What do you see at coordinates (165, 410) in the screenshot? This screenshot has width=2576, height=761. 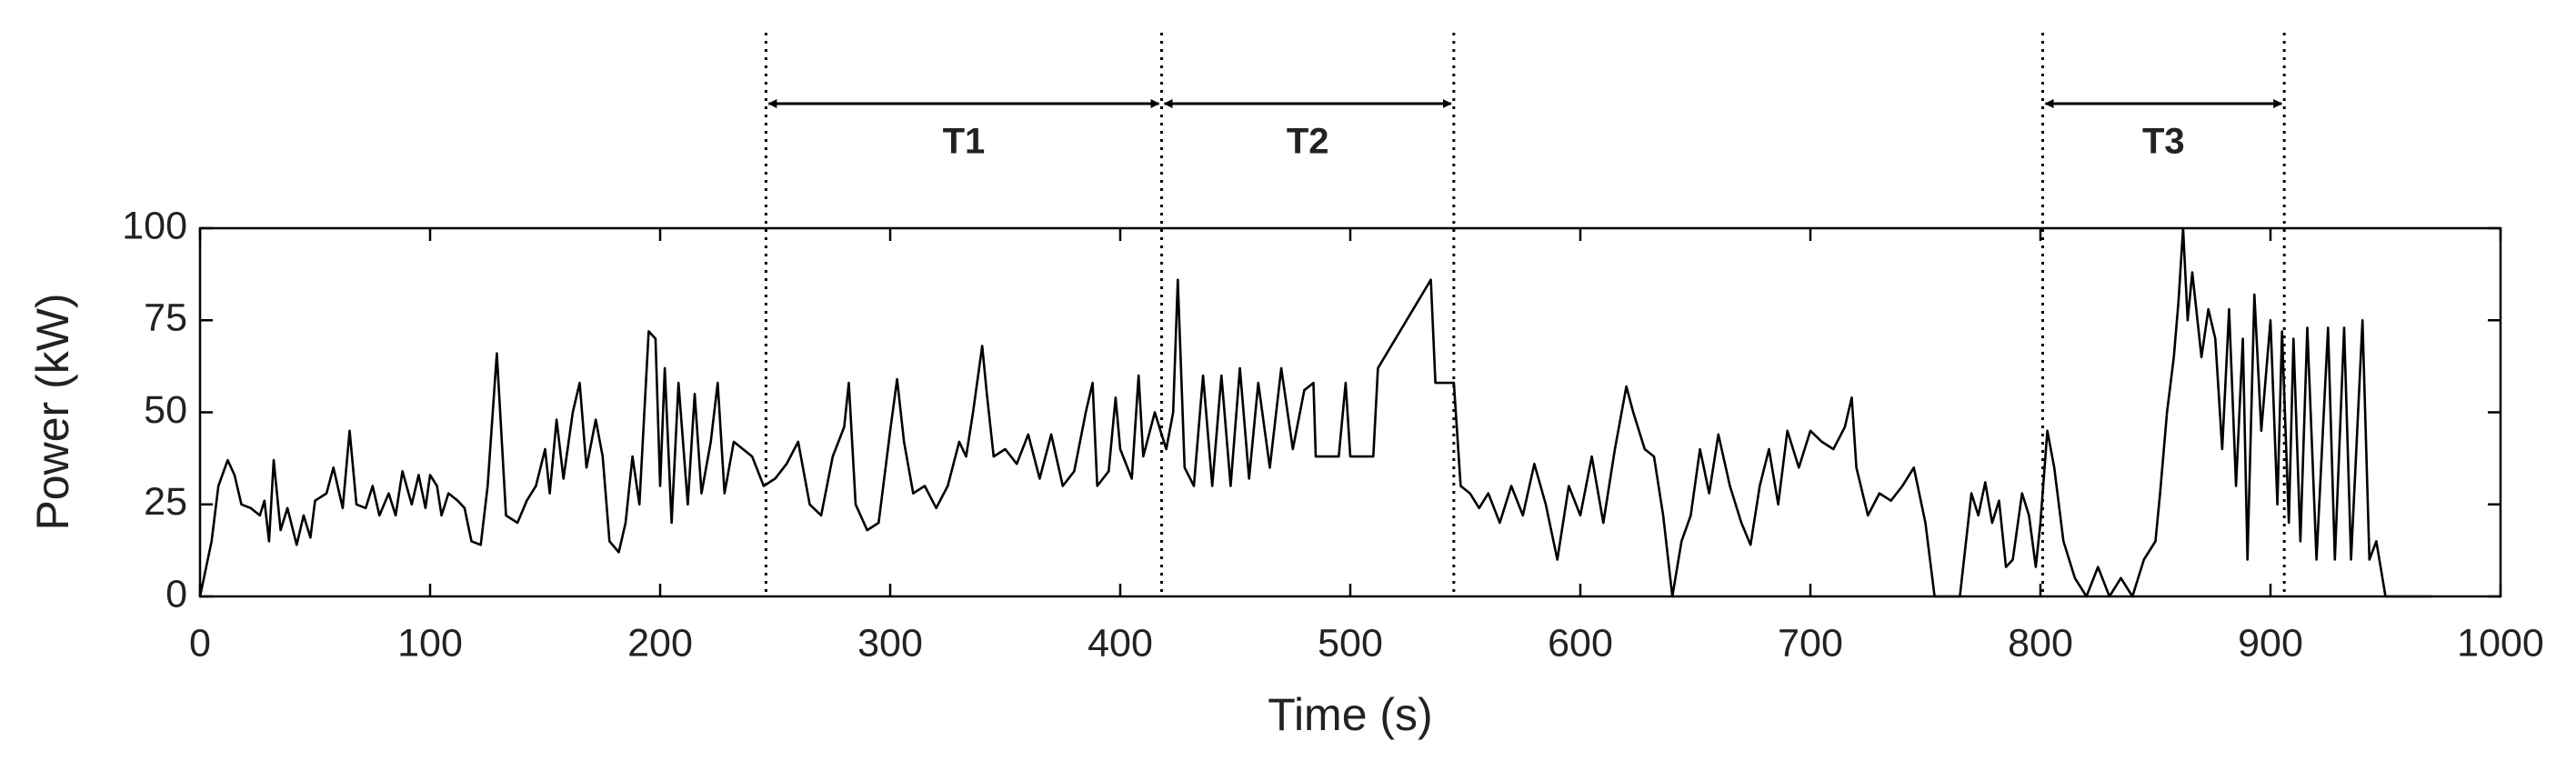 I see `y-tick-label: 50` at bounding box center [165, 410].